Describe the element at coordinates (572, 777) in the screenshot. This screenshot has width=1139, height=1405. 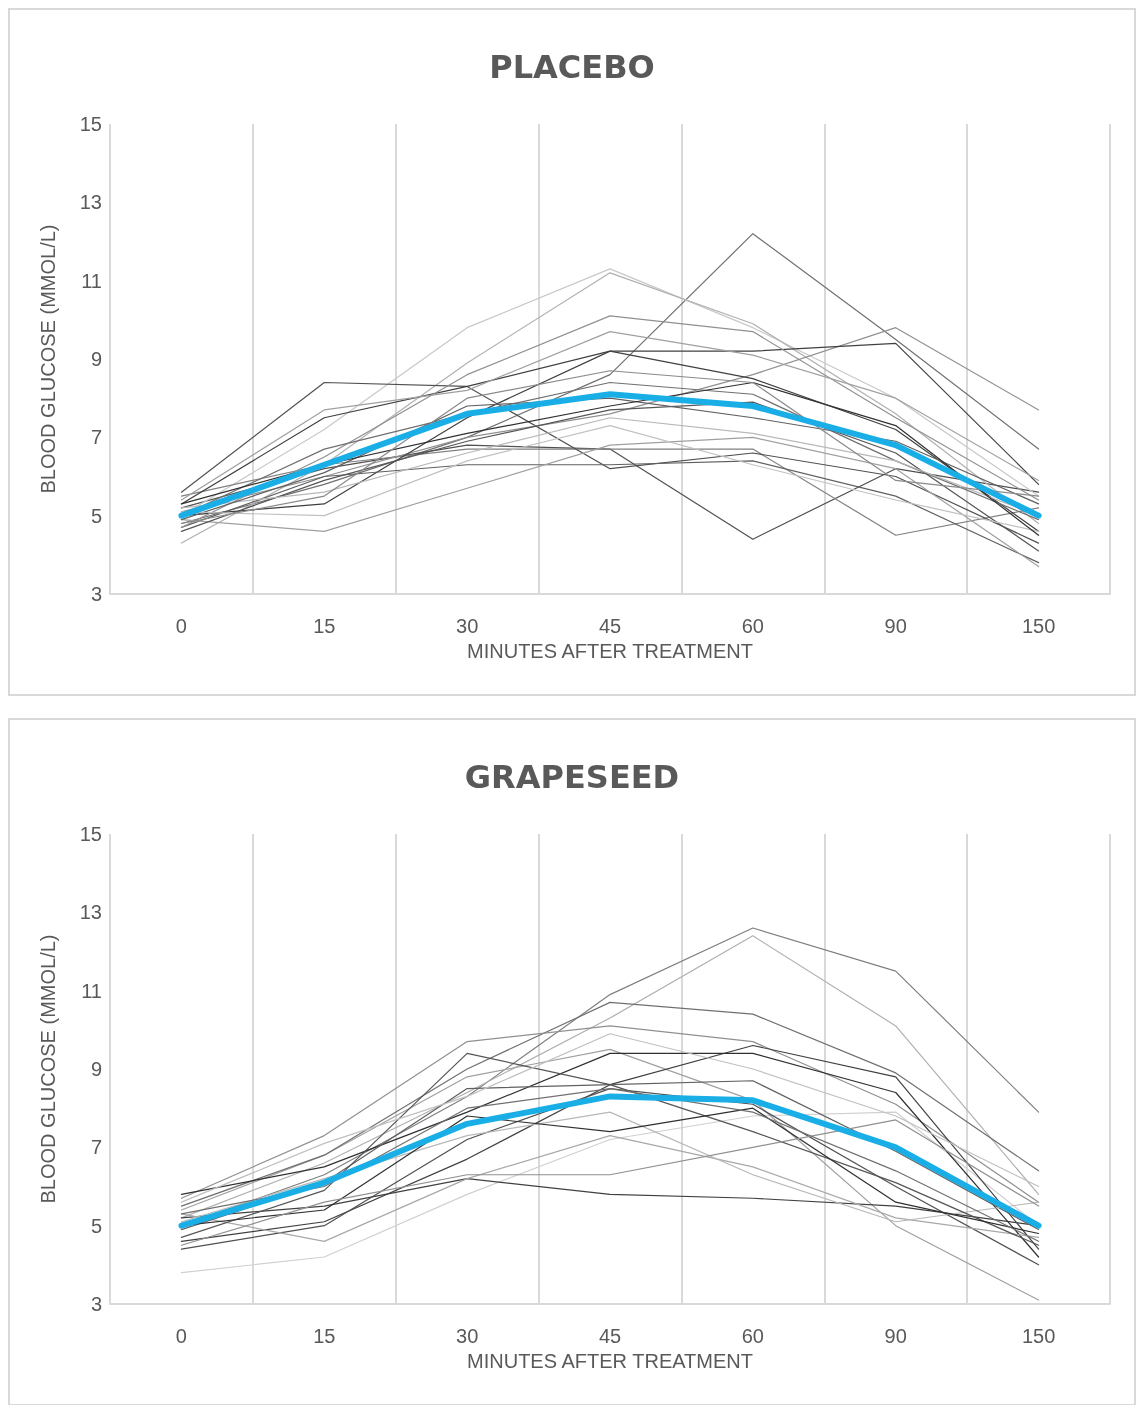
I see `chart-title: GRAPESEED` at that location.